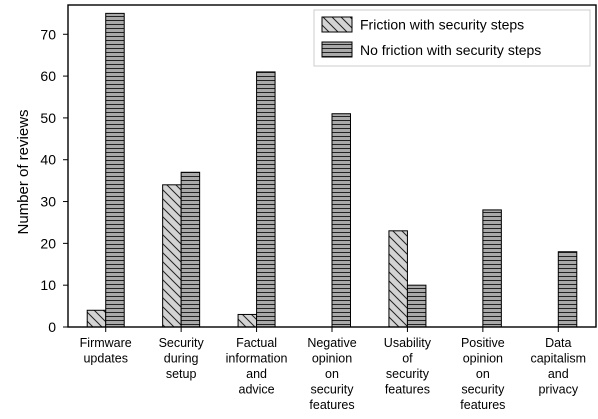  I want to click on x-tick-label: Security during setup, so click(182, 358).